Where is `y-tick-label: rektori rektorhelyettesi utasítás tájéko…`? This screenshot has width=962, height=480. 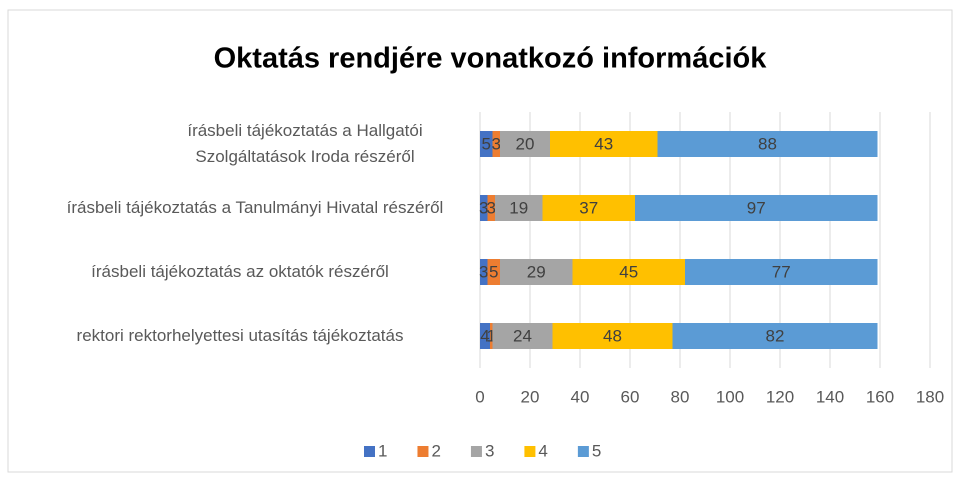
y-tick-label: rektori rektorhelyettesi utasítás tájéko… is located at coordinates (240, 335).